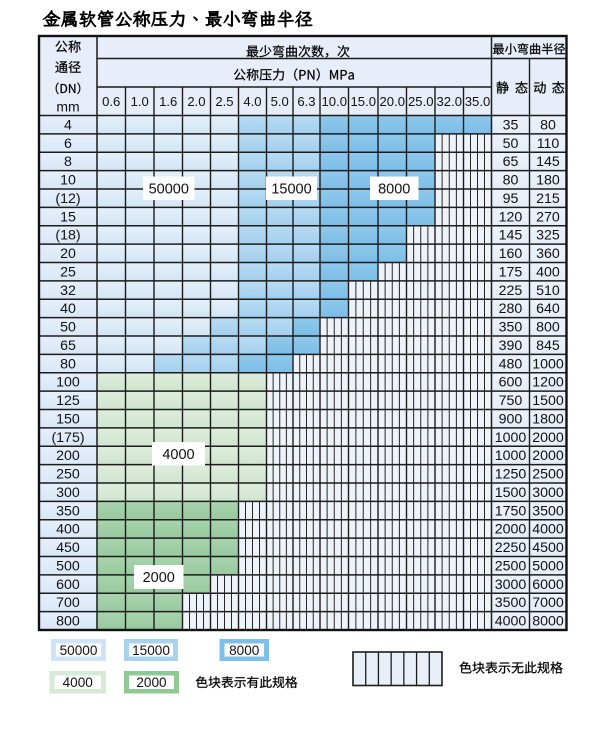 The height and width of the screenshot is (743, 600). Describe the element at coordinates (511, 254) in the screenshot. I see `svg-text: 160` at that location.